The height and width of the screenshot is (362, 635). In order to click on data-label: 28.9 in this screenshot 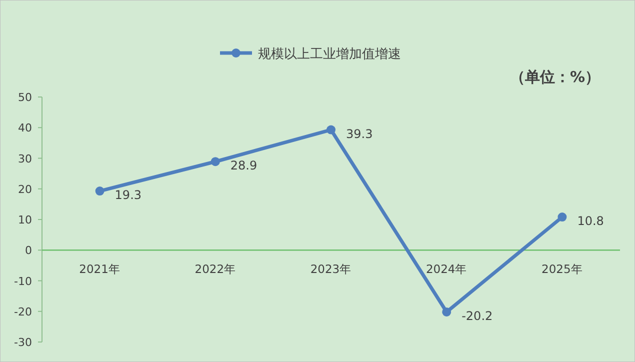, I will do `click(244, 165)`.